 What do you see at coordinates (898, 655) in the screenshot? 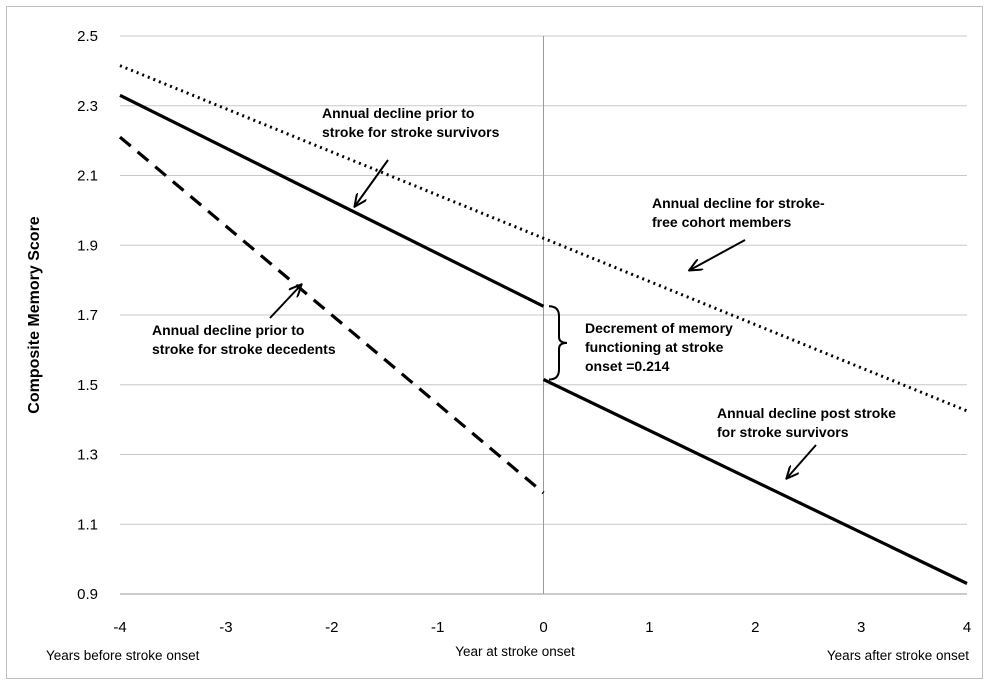
I see `x-caption-after: Years after stroke onset` at bounding box center [898, 655].